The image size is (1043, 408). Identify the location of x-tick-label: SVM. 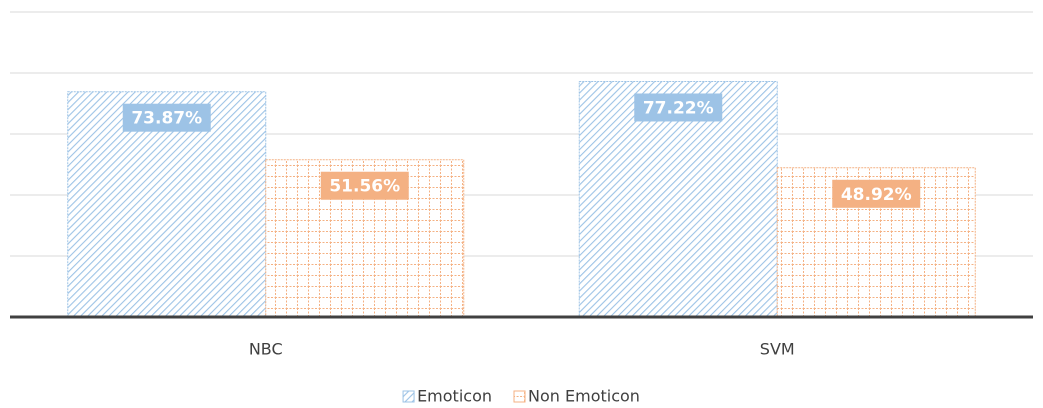
(777, 349).